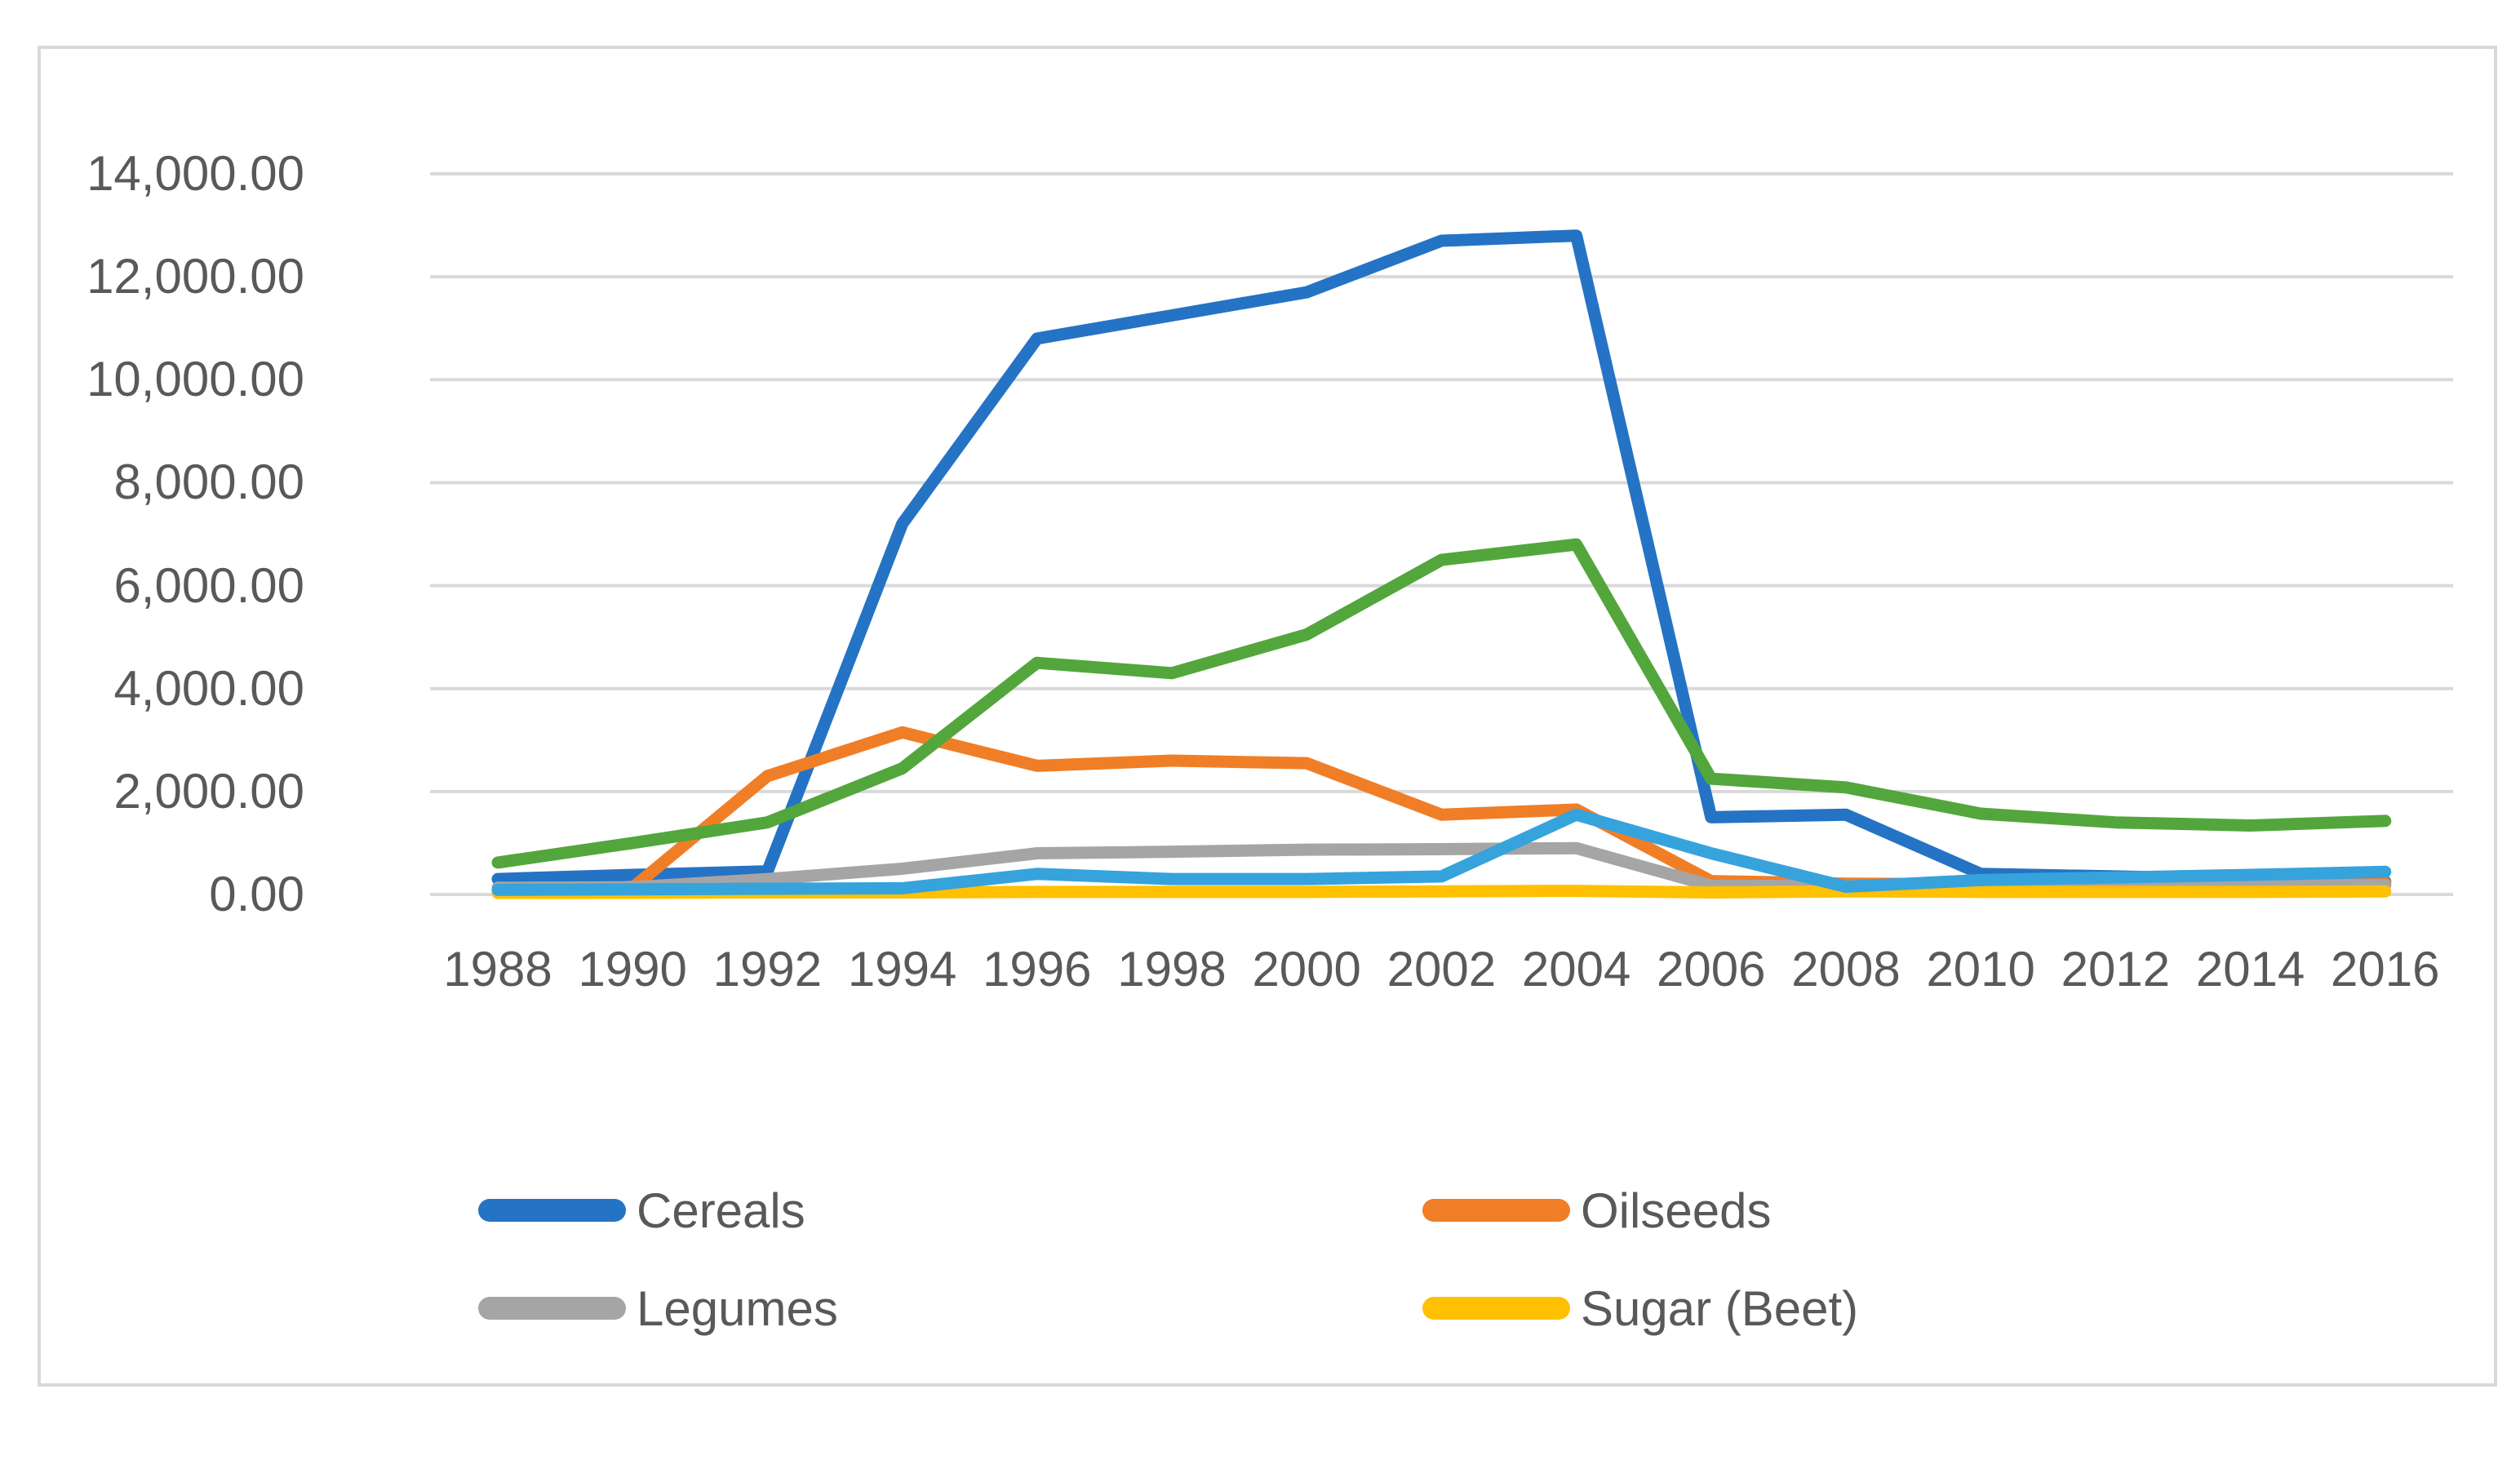 Image resolution: width=2520 pixels, height=1478 pixels. Describe the element at coordinates (633, 969) in the screenshot. I see `x-tick-label: 1990` at that location.